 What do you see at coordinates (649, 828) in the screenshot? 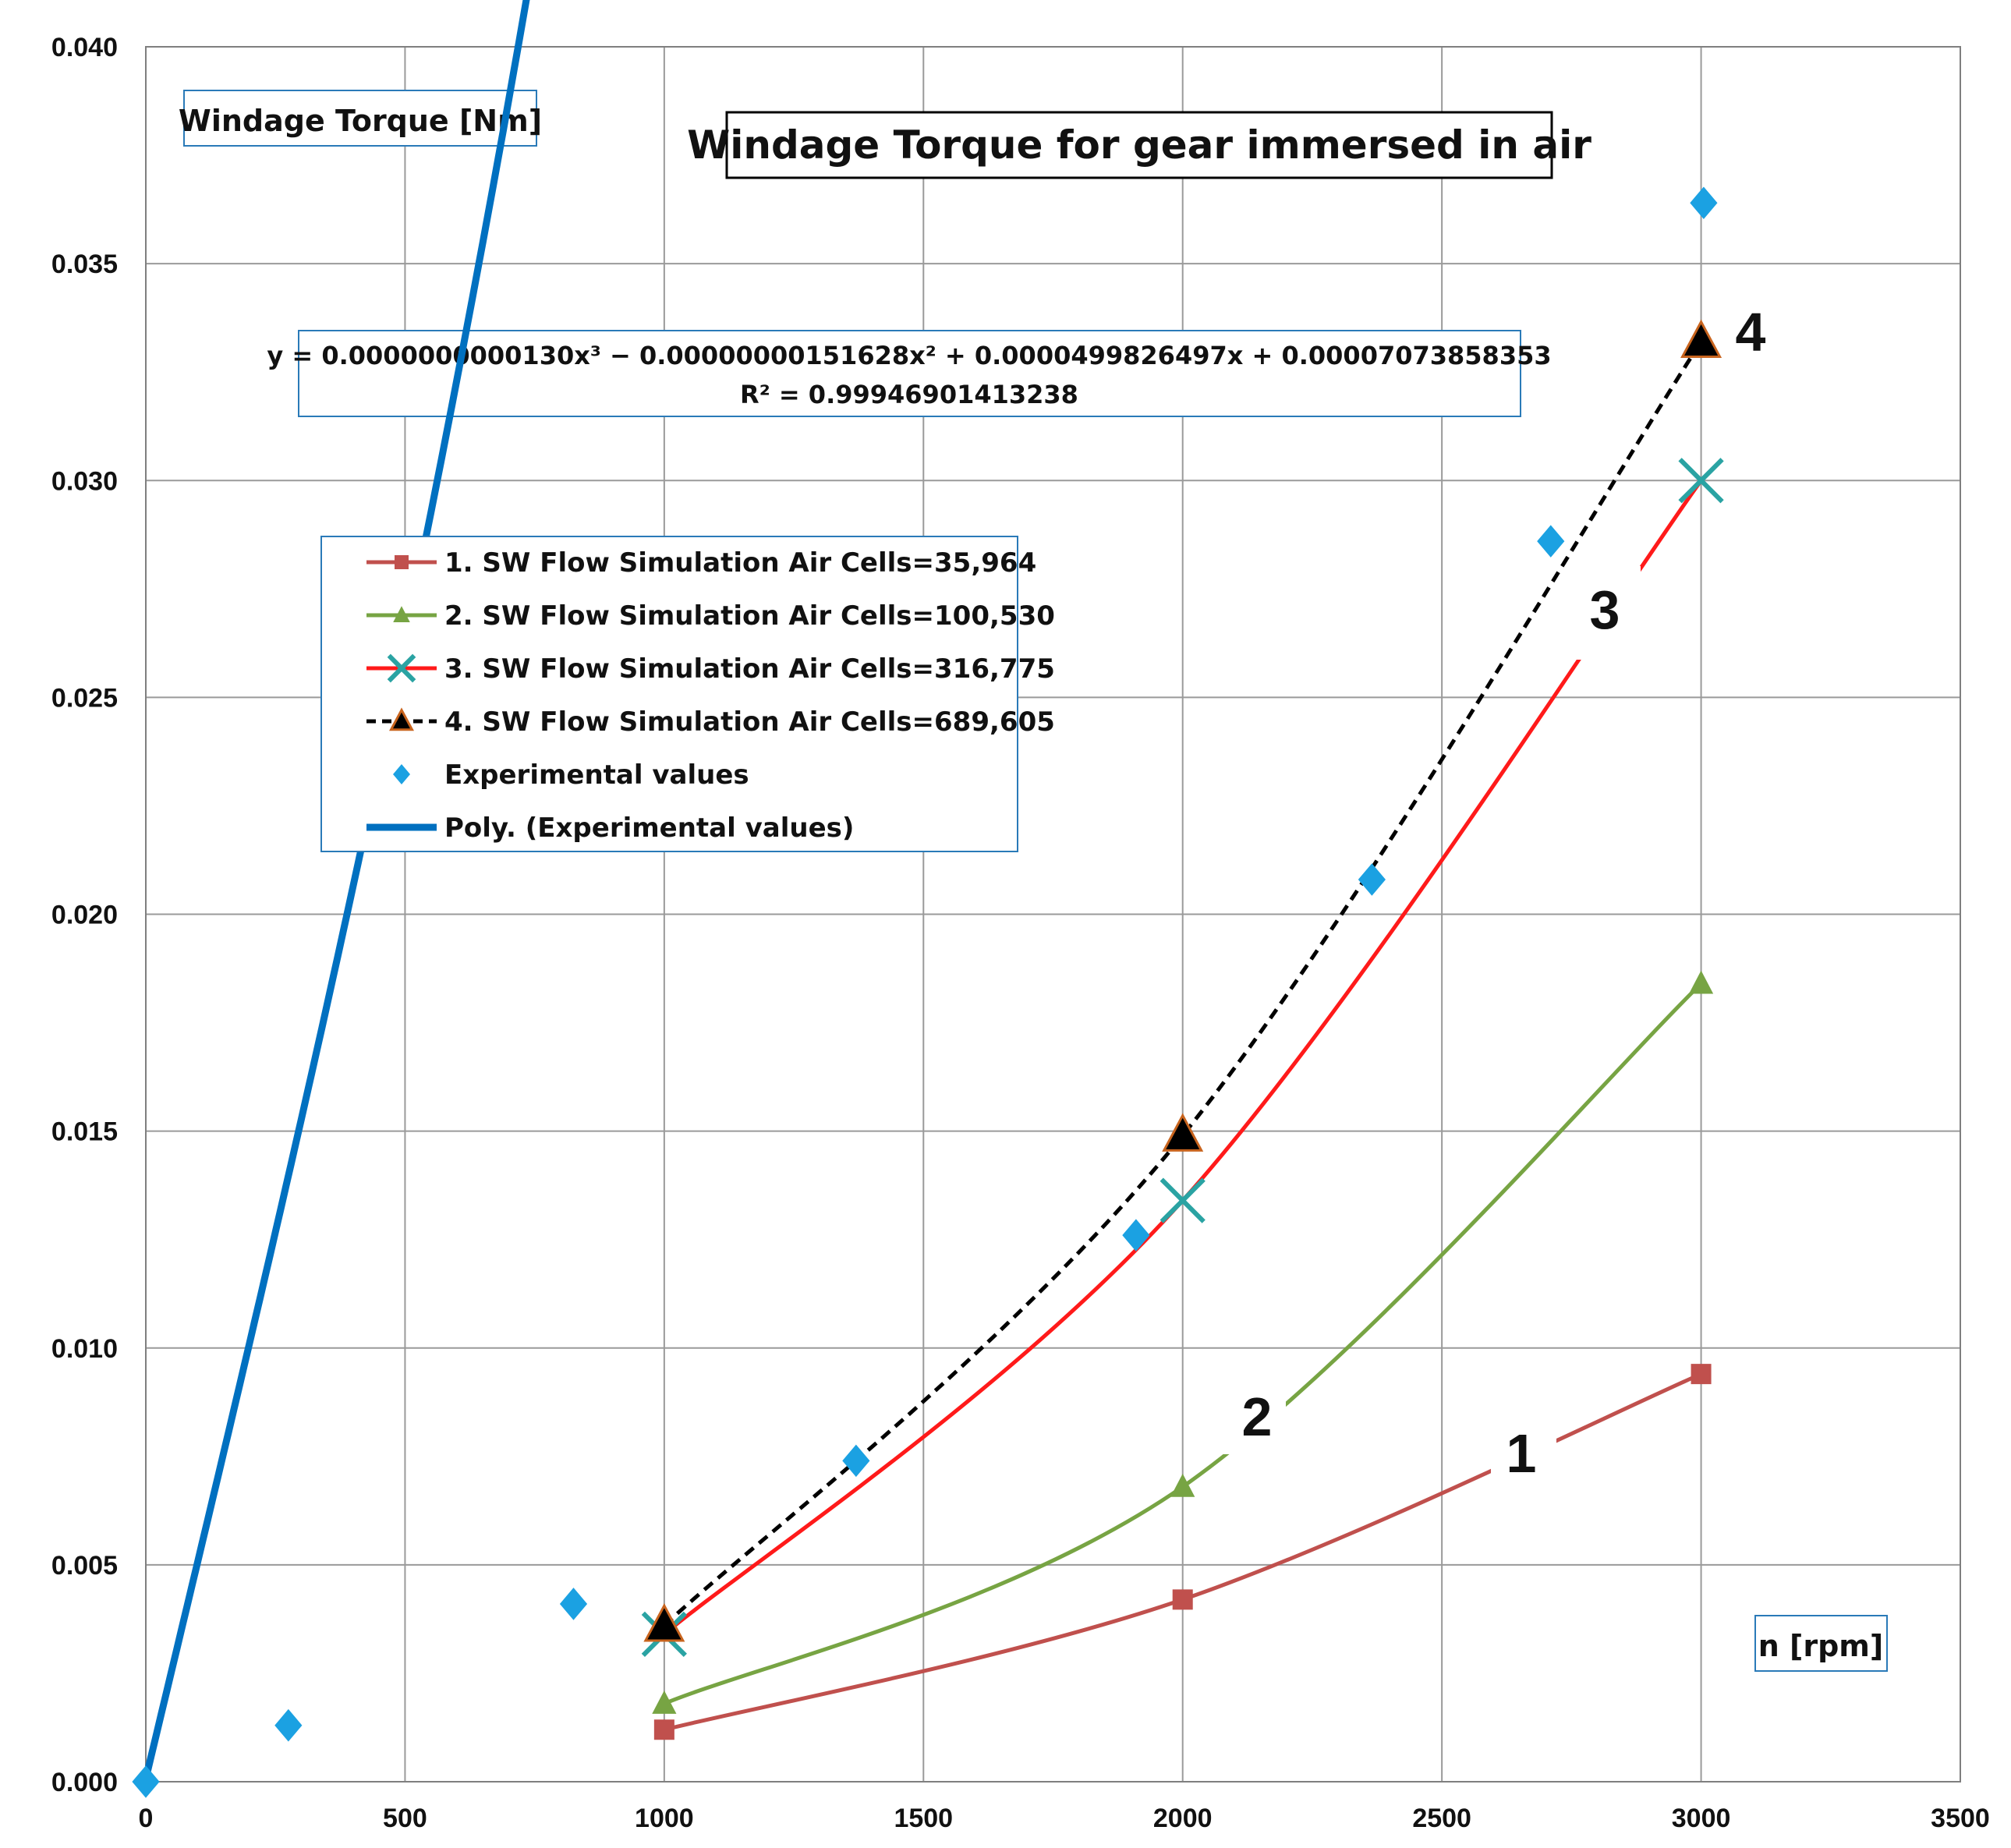
I see `legend-label: Poly. (Experimental values)` at bounding box center [649, 828].